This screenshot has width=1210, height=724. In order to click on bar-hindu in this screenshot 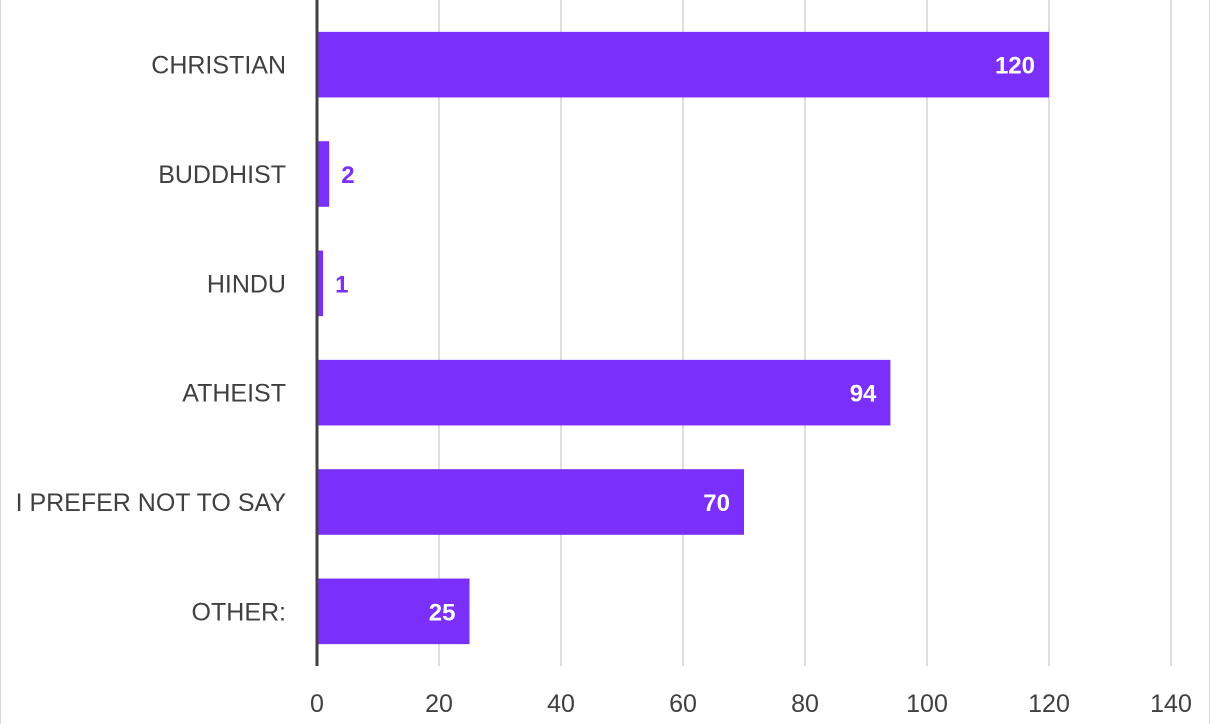, I will do `click(320, 283)`.